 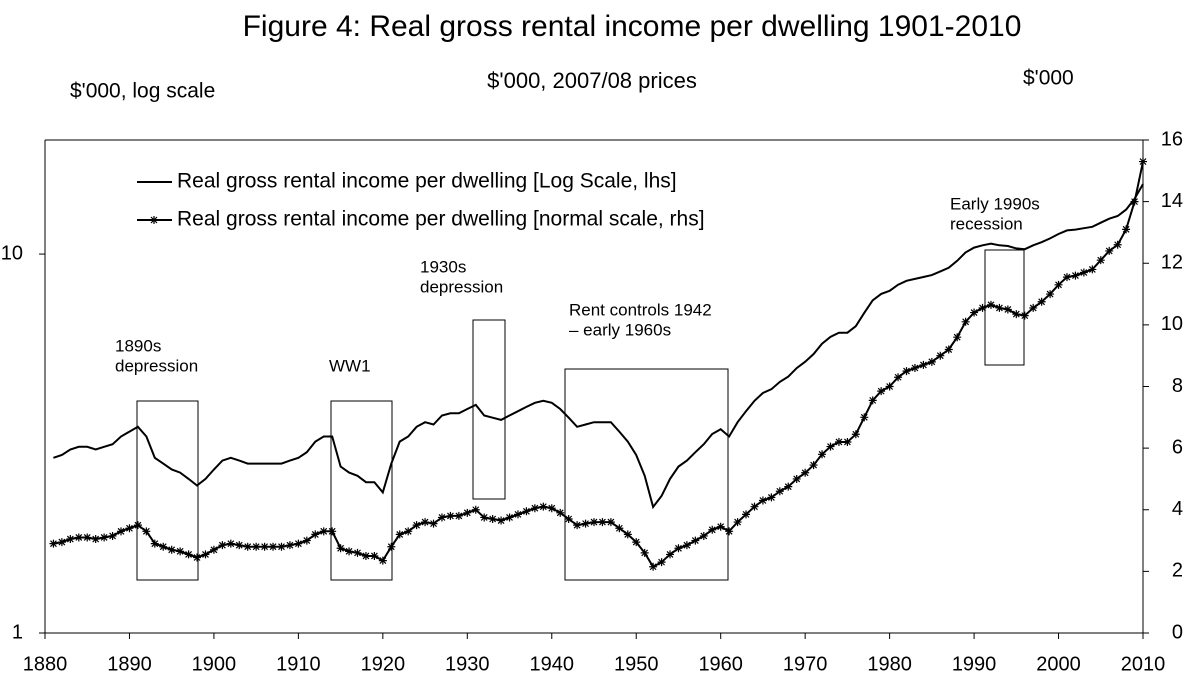 What do you see at coordinates (350, 365) in the screenshot?
I see `annotation: WW1` at bounding box center [350, 365].